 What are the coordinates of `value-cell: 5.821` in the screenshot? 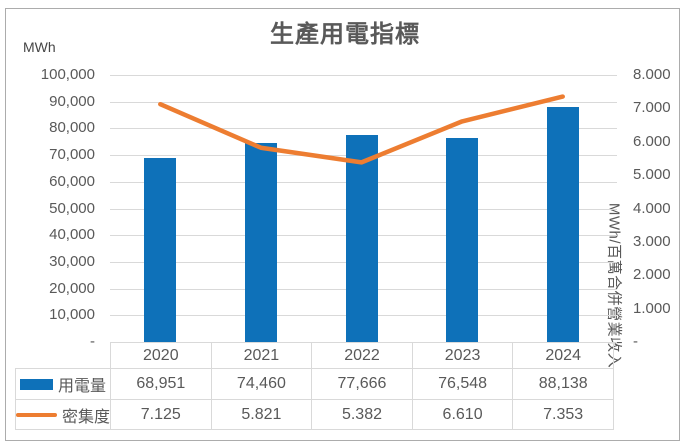 It's located at (261, 414).